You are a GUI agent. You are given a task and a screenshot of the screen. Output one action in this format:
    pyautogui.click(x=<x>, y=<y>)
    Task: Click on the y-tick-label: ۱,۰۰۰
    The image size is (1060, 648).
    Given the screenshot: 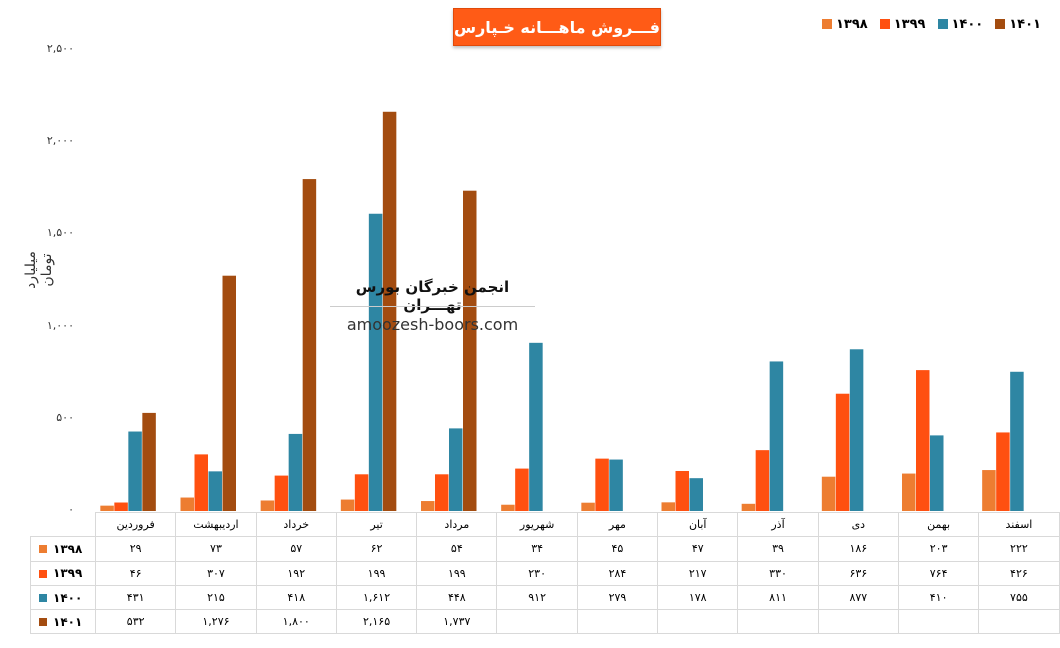 What is the action you would take?
    pyautogui.click(x=60, y=325)
    